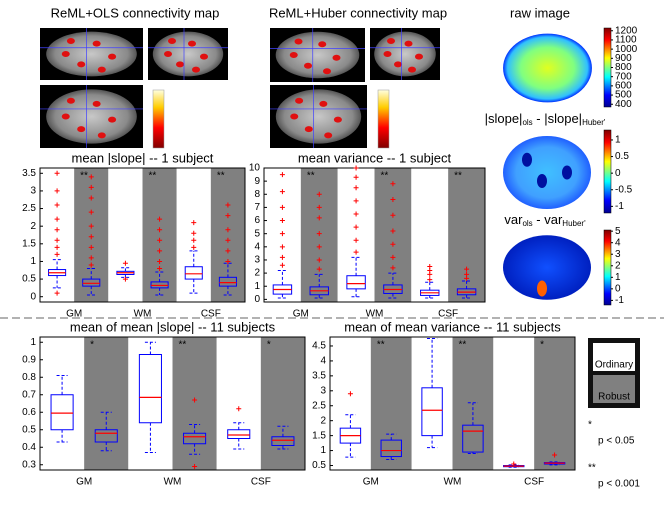  I want to click on map-title: ReML+OLS connectivity map, so click(135, 12).